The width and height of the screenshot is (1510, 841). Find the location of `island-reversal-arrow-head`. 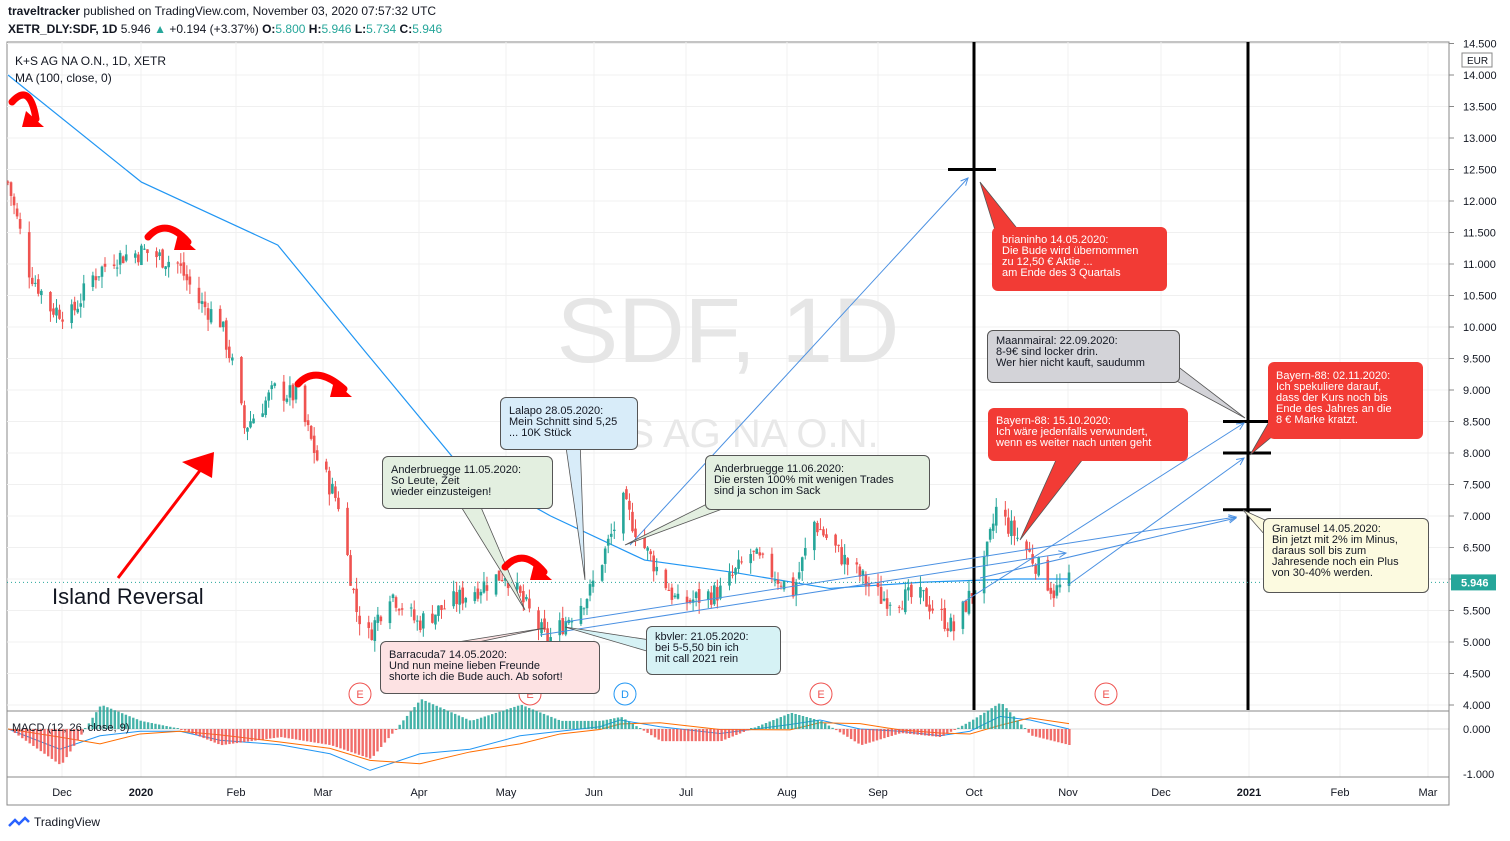

island-reversal-arrow-head is located at coordinates (198, 465).